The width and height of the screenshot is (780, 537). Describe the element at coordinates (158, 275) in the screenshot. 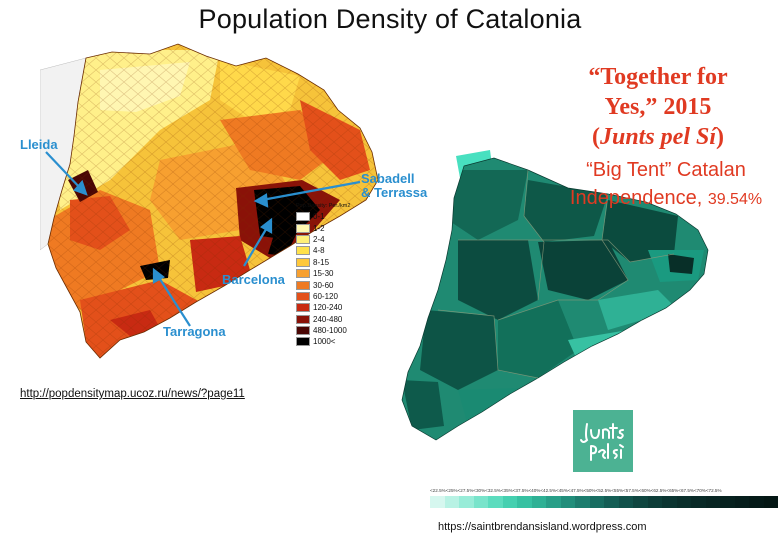

I see `arrow-tarragona-head` at that location.